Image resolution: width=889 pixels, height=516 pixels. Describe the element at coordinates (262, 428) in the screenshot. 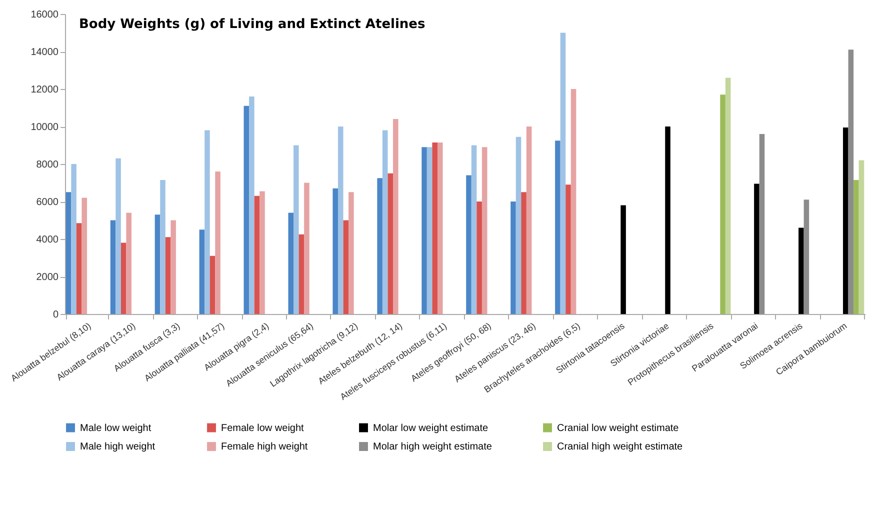

I see `legend-label: Female low weight` at that location.